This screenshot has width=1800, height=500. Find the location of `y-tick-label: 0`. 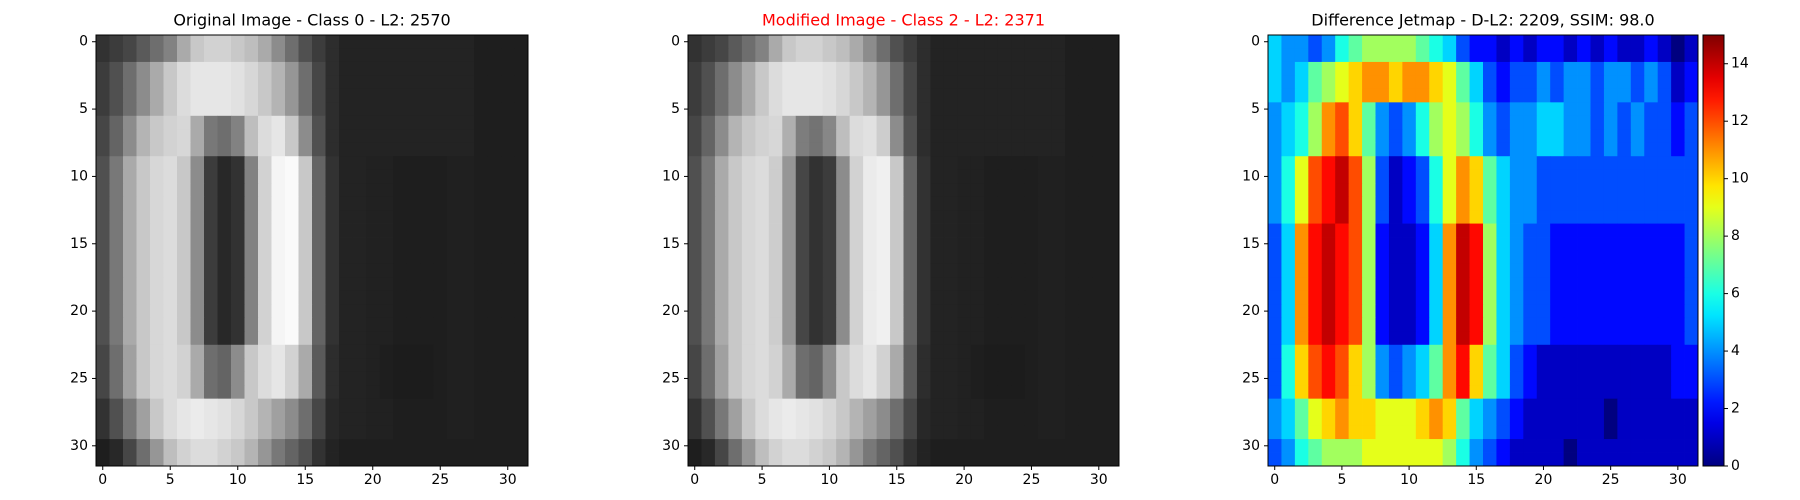

y-tick-label: 0 is located at coordinates (83, 42).